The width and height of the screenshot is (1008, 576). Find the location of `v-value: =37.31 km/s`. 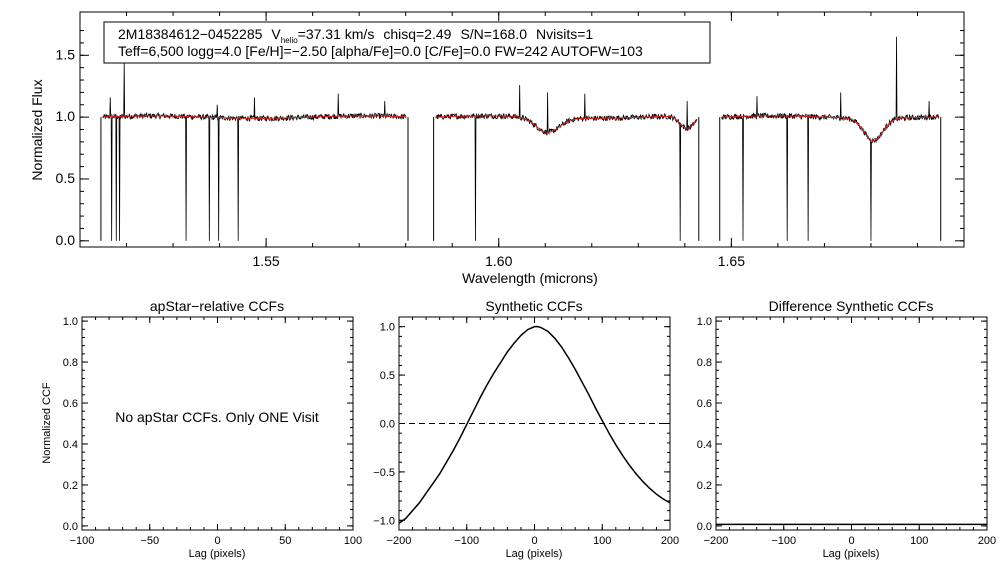

v-value: =37.31 km/s is located at coordinates (336, 34).